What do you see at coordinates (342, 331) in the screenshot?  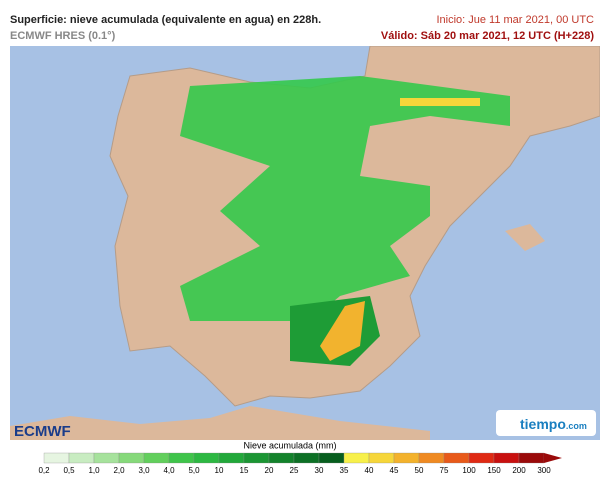 I see `snow-orange` at bounding box center [342, 331].